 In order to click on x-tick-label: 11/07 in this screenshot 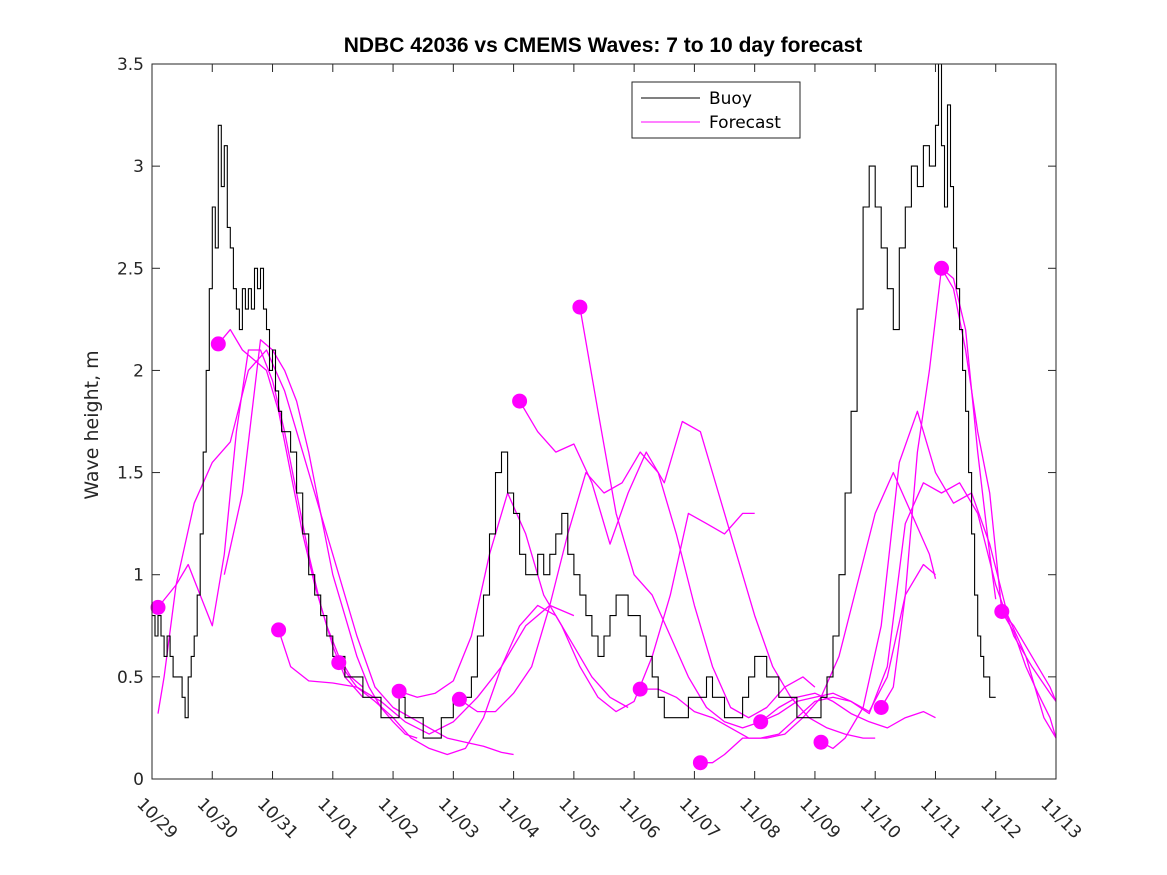, I will do `click(699, 818)`.